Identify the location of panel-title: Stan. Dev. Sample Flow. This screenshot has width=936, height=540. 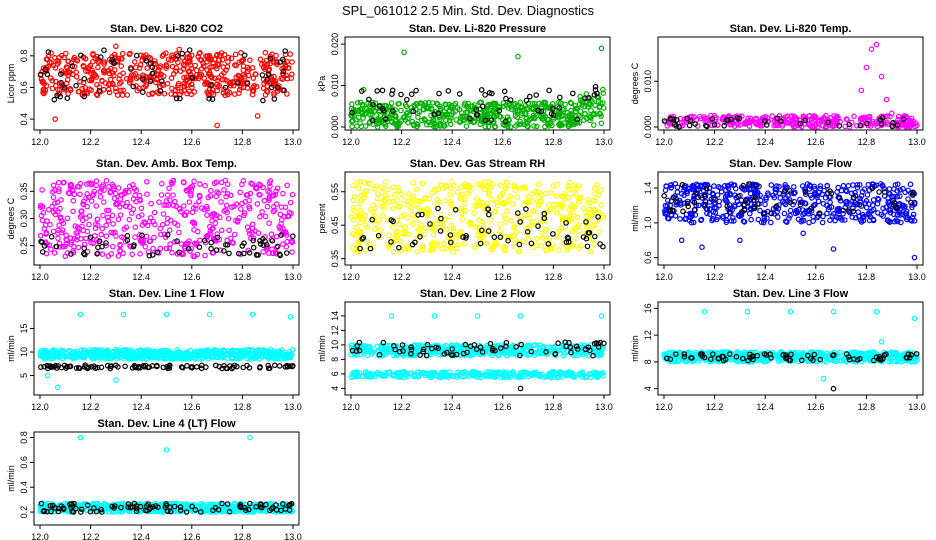
(790, 164).